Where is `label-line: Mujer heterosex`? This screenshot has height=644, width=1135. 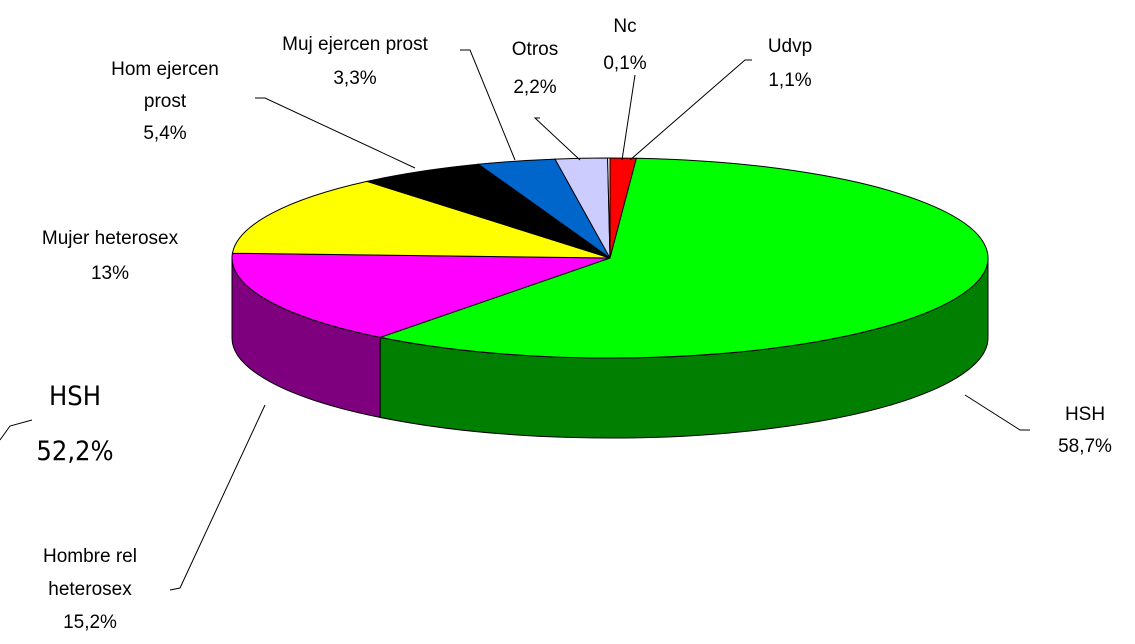
label-line: Mujer heterosex is located at coordinates (110, 238).